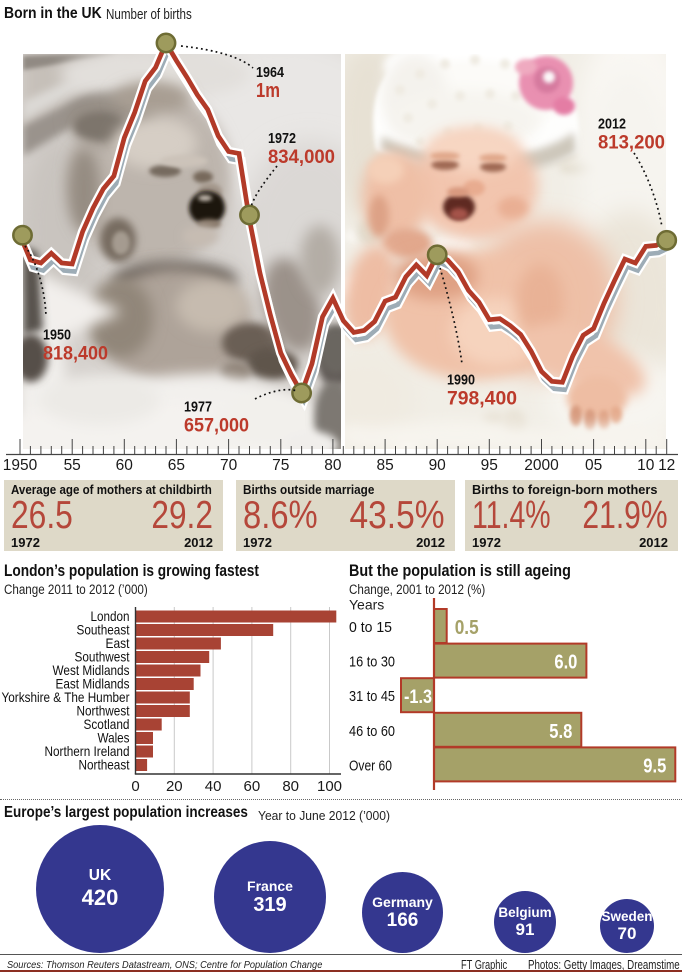  What do you see at coordinates (213, 786) in the screenshot?
I see `svg-text: 40` at bounding box center [213, 786].